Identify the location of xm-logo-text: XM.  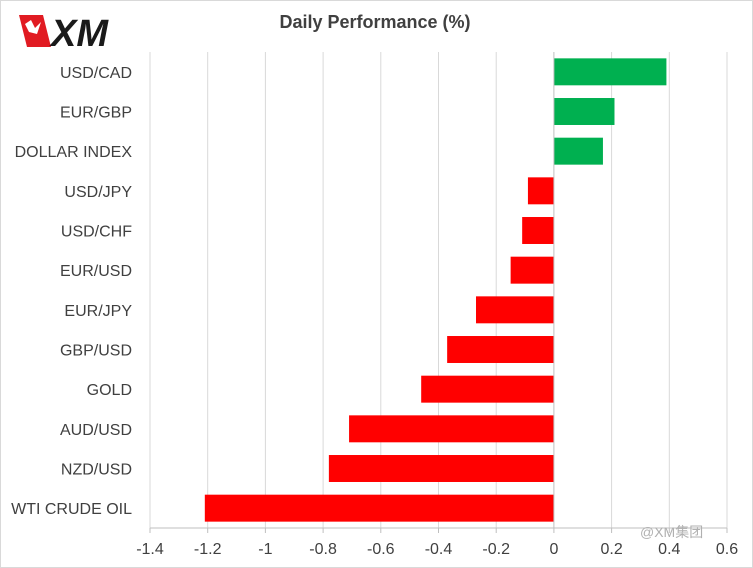
(79, 32).